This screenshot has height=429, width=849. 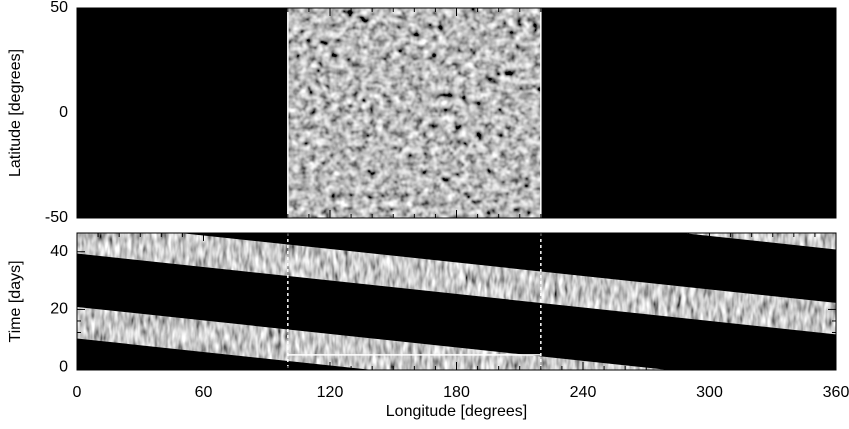 What do you see at coordinates (456, 392) in the screenshot?
I see `x-tick-label: 180` at bounding box center [456, 392].